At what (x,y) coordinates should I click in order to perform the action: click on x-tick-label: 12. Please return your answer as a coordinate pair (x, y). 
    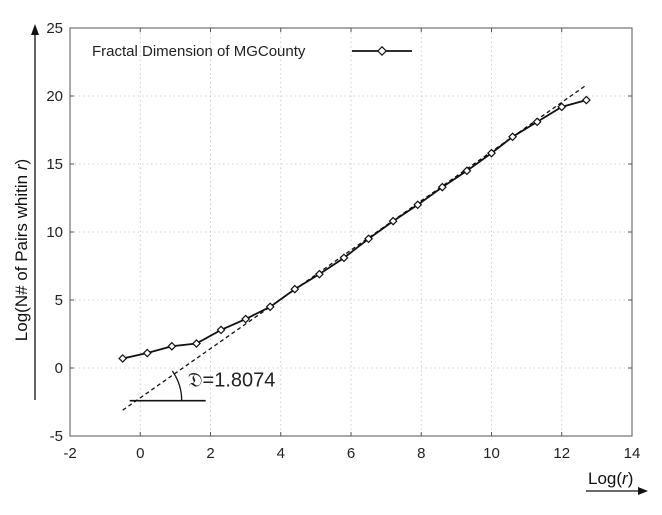
    Looking at the image, I should click on (561, 453).